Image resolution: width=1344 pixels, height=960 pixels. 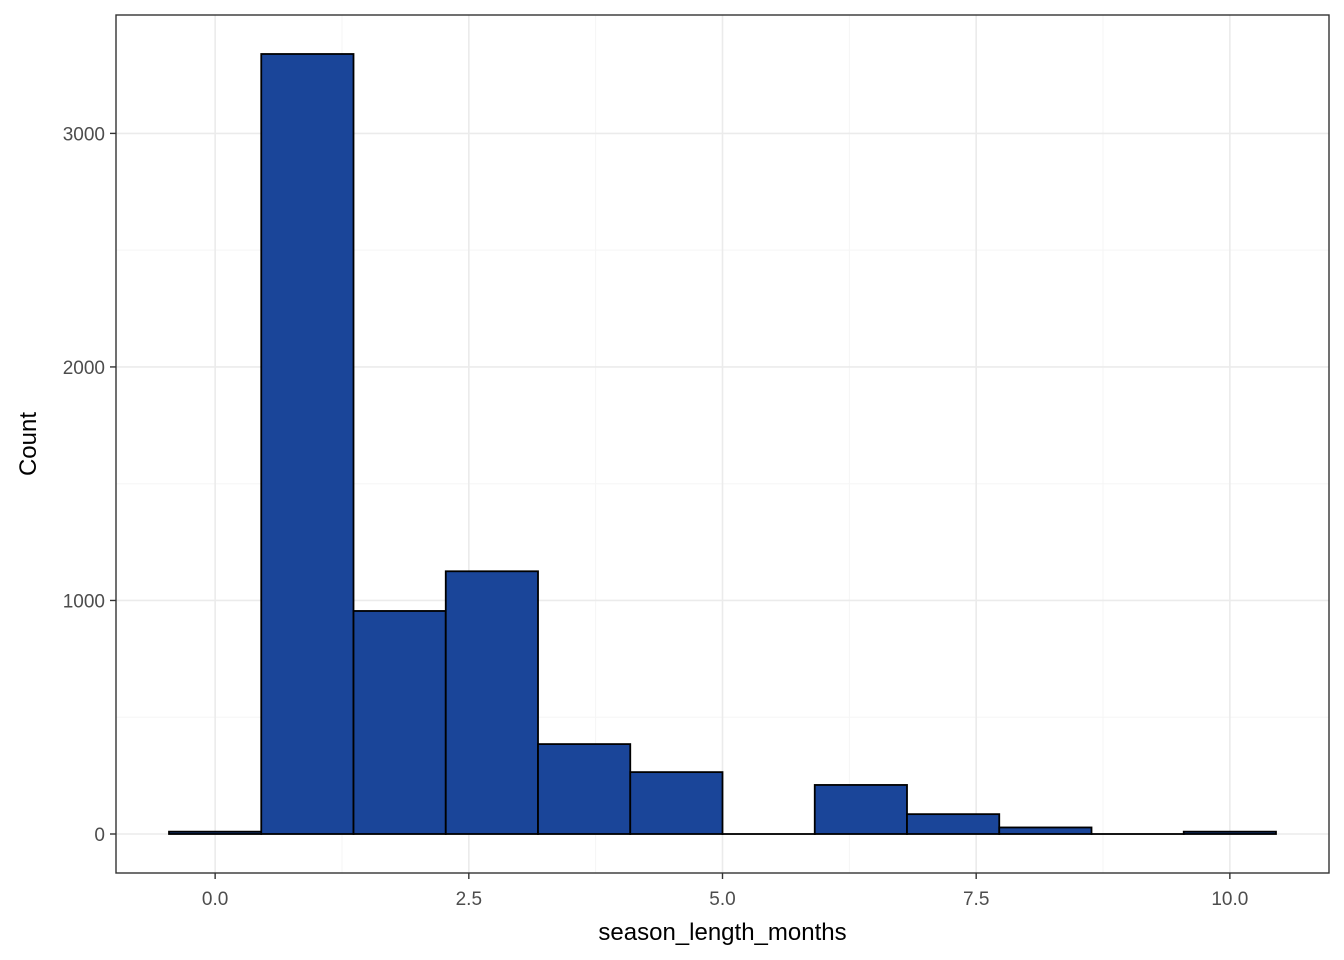 What do you see at coordinates (976, 899) in the screenshot?
I see `x-tick-label: 7.5` at bounding box center [976, 899].